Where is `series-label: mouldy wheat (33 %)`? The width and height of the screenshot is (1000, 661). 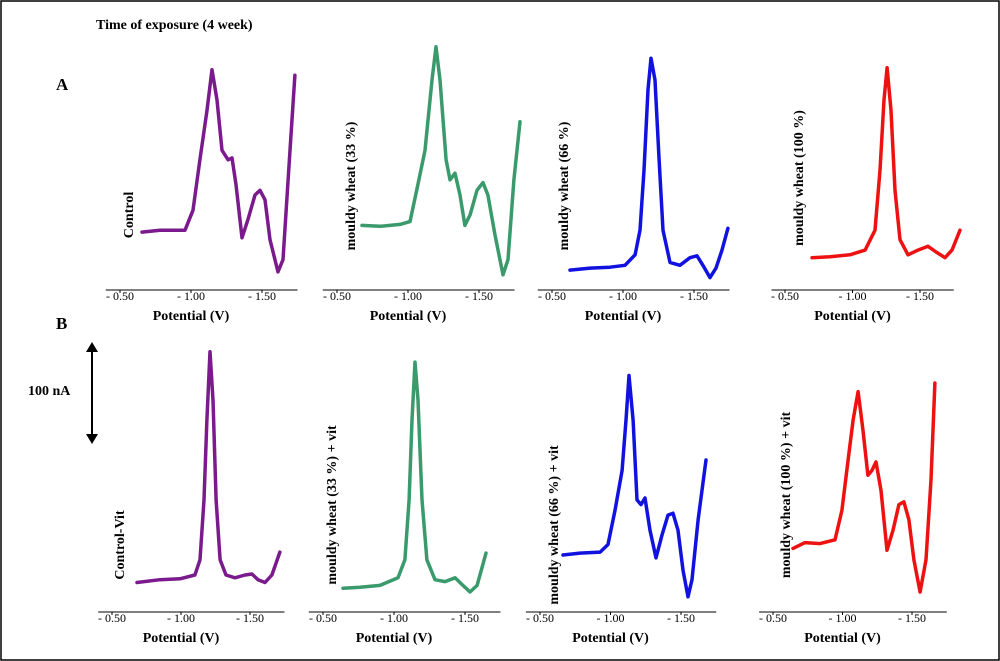 series-label: mouldy wheat (33 %) is located at coordinates (351, 185).